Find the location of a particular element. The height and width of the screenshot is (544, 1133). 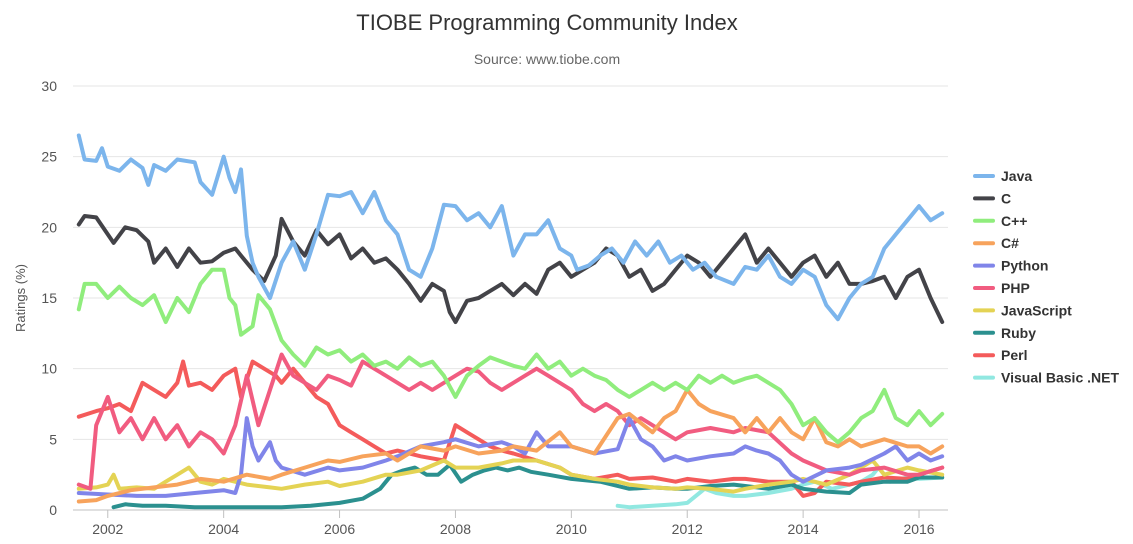

series-line-ruby is located at coordinates (528, 486).